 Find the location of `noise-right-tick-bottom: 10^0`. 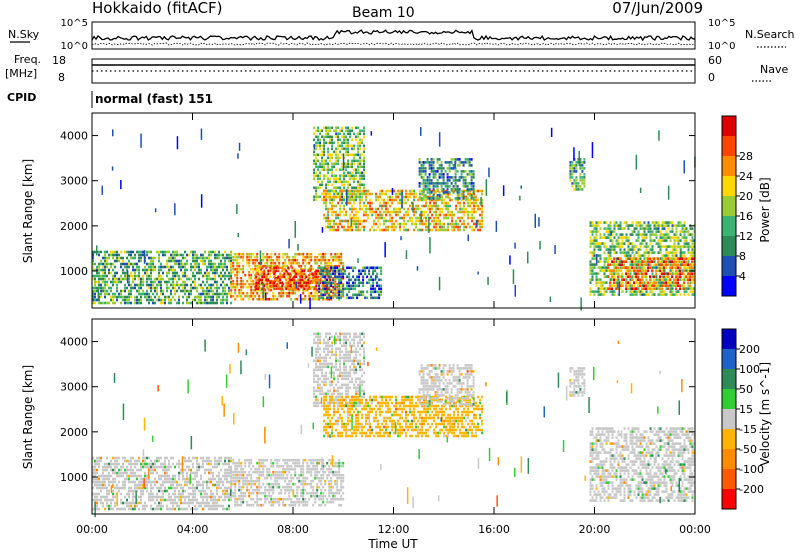

noise-right-tick-bottom: 10^0 is located at coordinates (721, 46).